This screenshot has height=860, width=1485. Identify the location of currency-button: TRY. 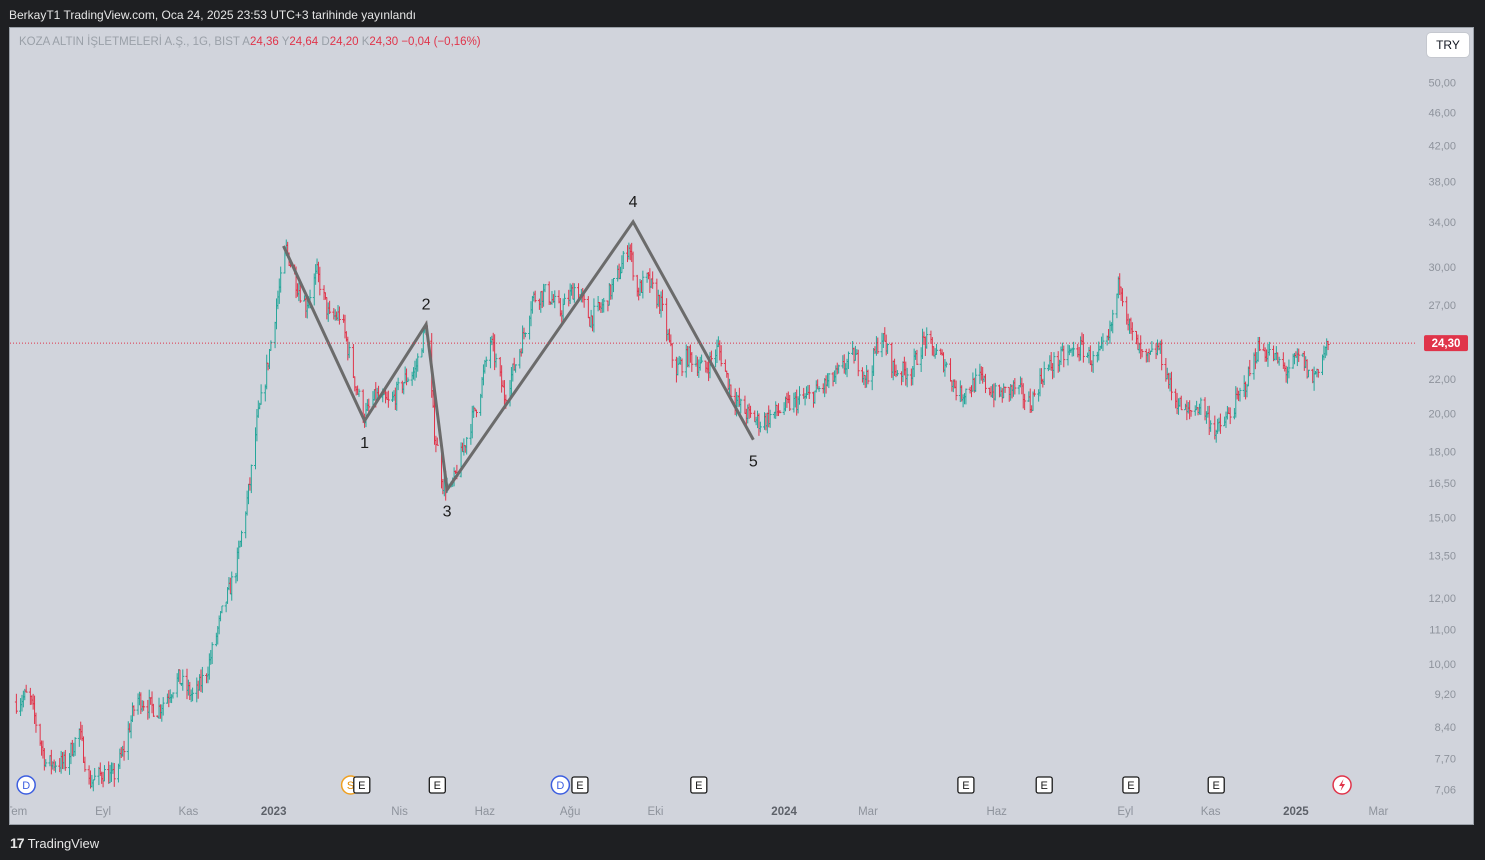
(1448, 45).